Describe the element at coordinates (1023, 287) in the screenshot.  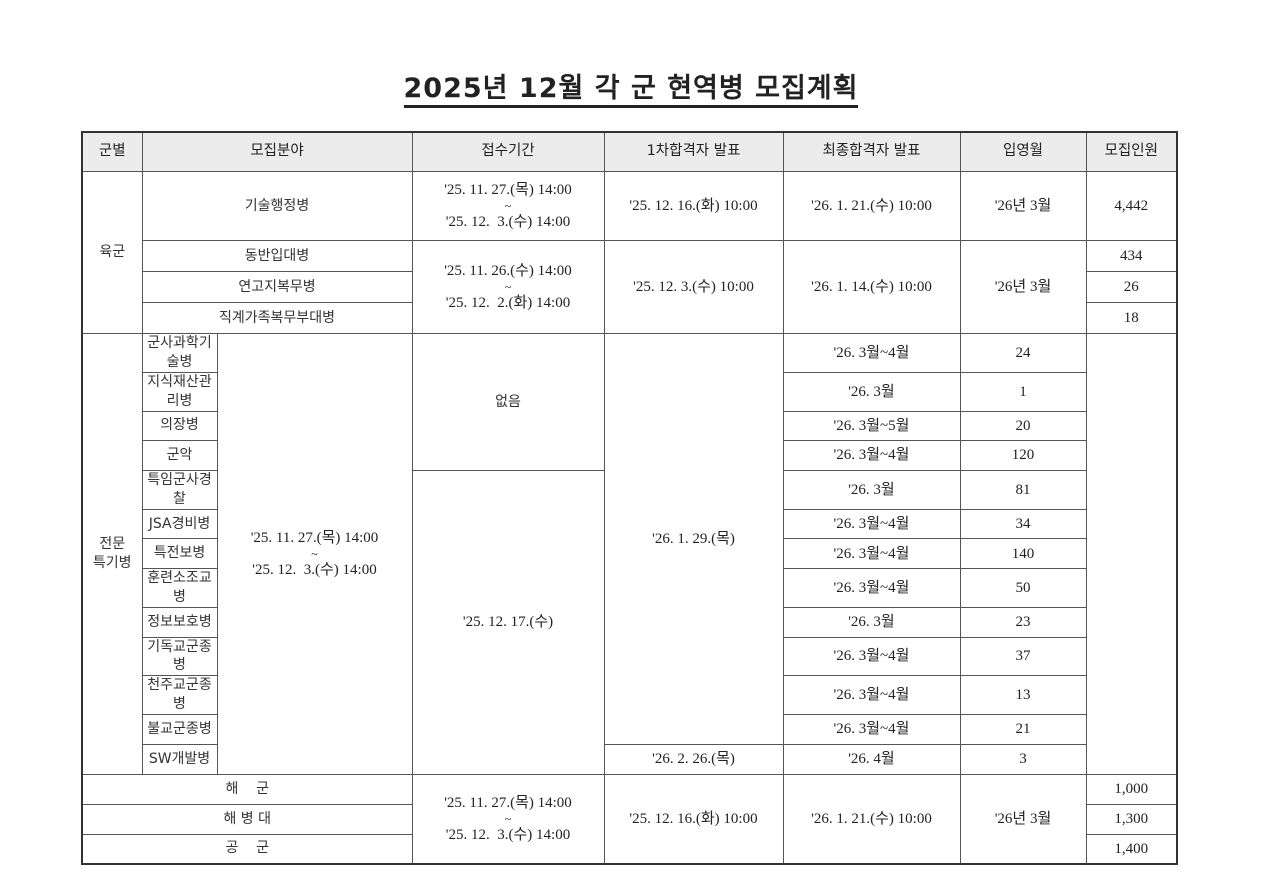
I see `enlist-month: '26년 3월` at that location.